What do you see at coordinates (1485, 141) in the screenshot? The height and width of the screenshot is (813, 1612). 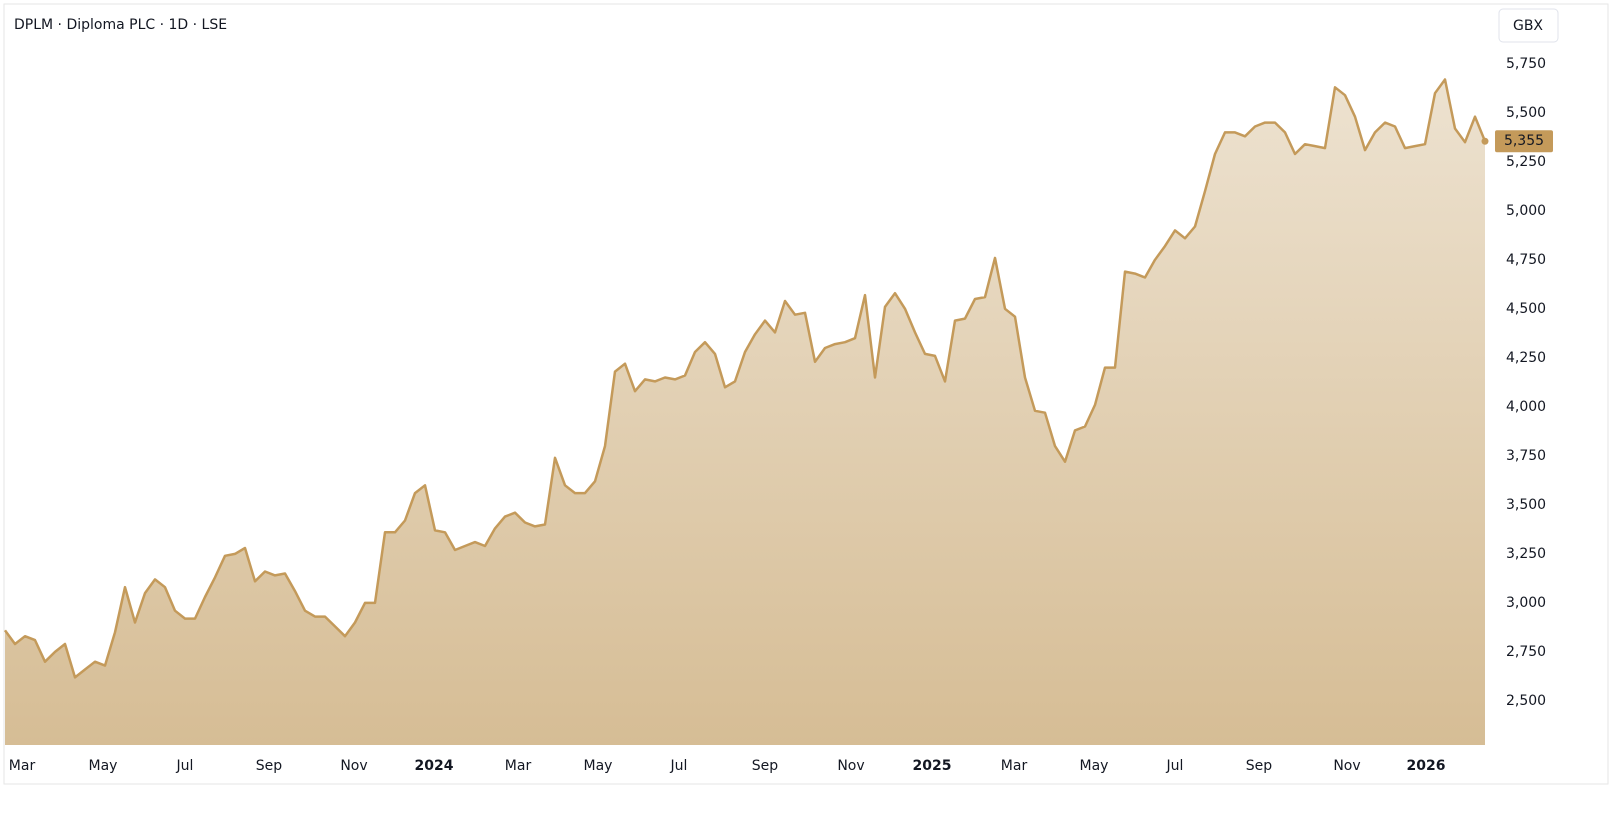 I see `last-point` at bounding box center [1485, 141].